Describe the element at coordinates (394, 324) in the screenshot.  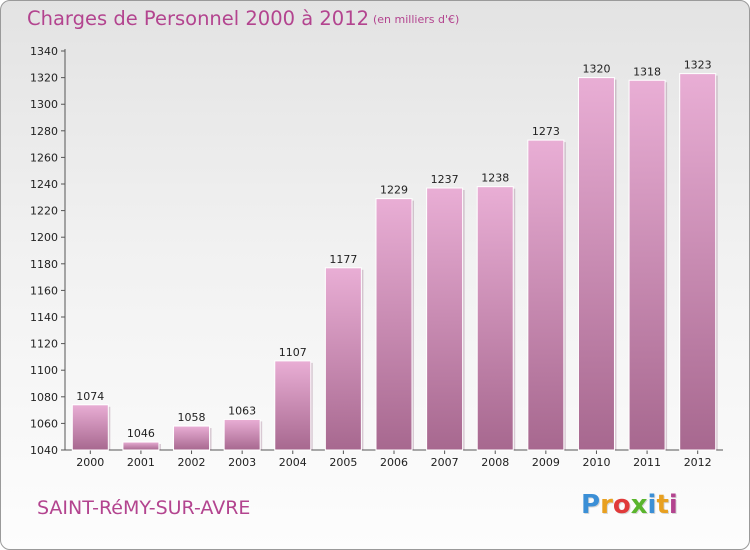
I see `bar-2006` at that location.